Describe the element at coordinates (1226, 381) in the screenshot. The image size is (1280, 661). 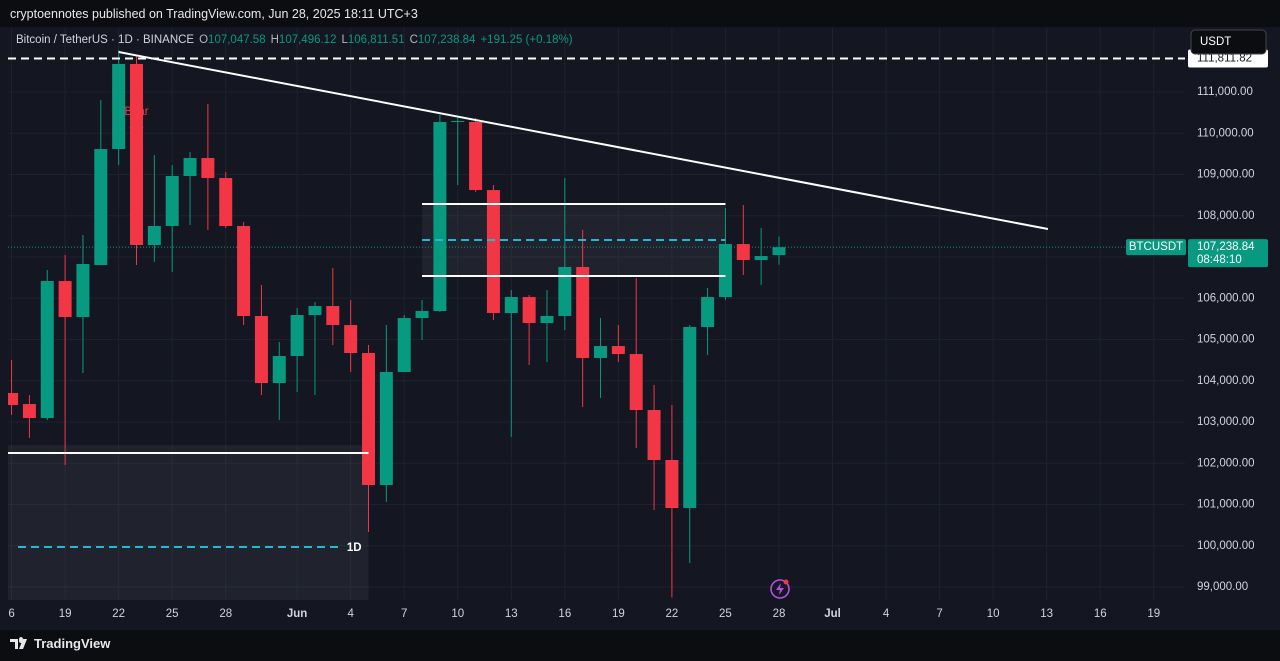
I see `y-tick-label: 104,000.00` at that location.